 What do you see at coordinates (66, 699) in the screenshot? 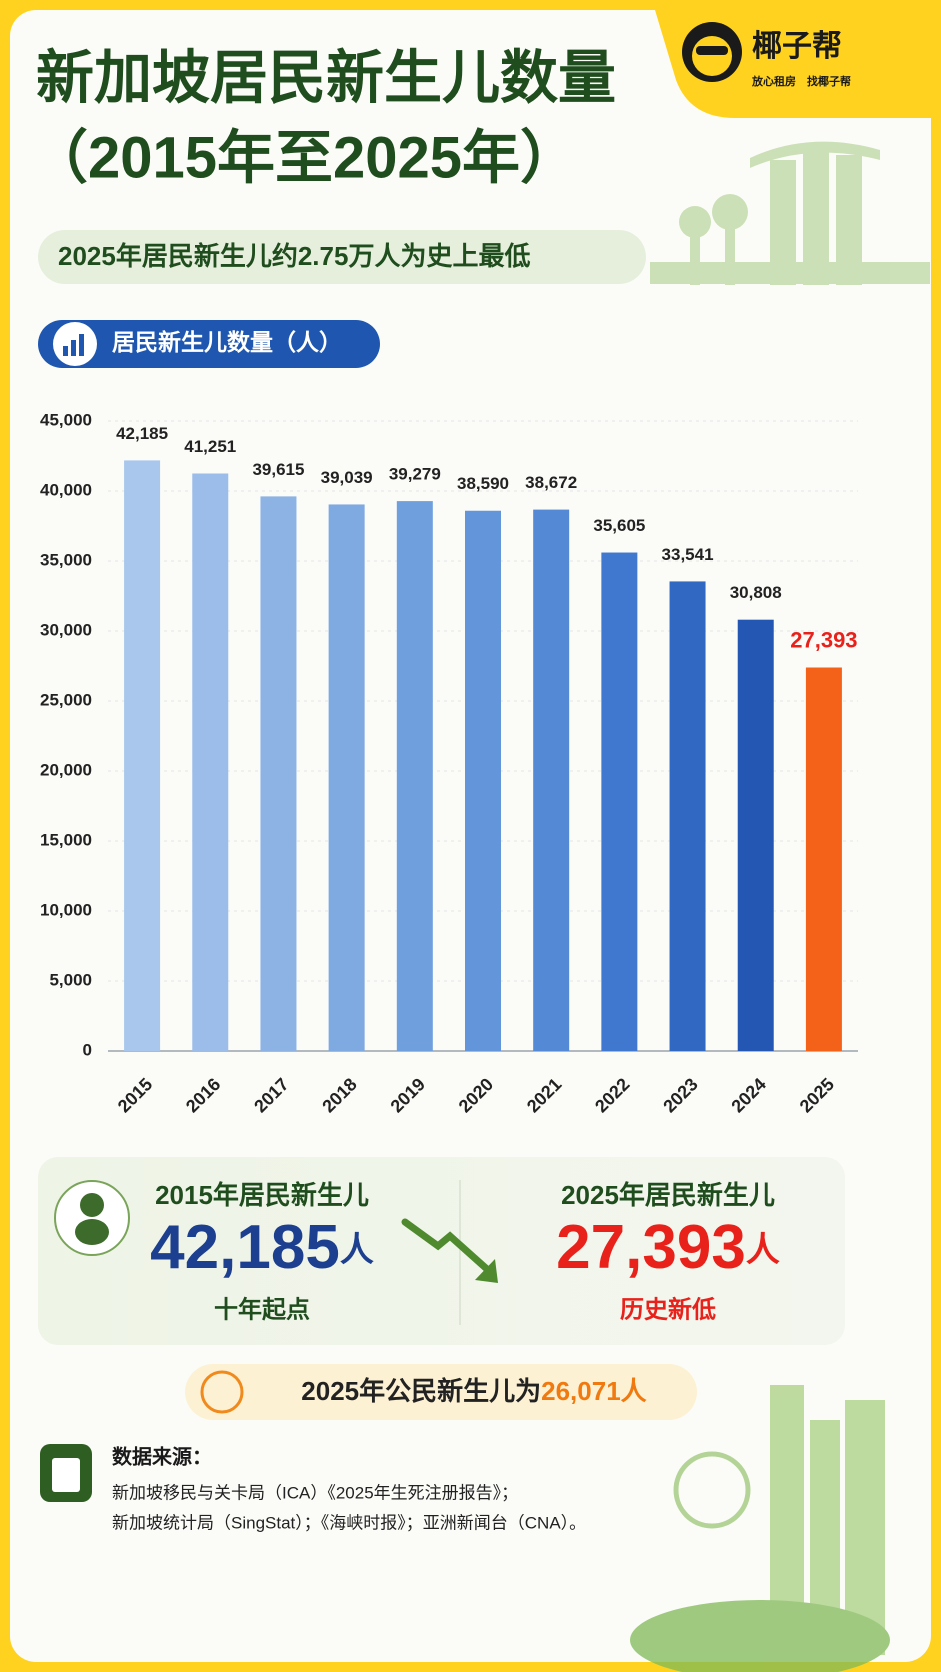
I see `y-tick-label: 25,000` at bounding box center [66, 699].